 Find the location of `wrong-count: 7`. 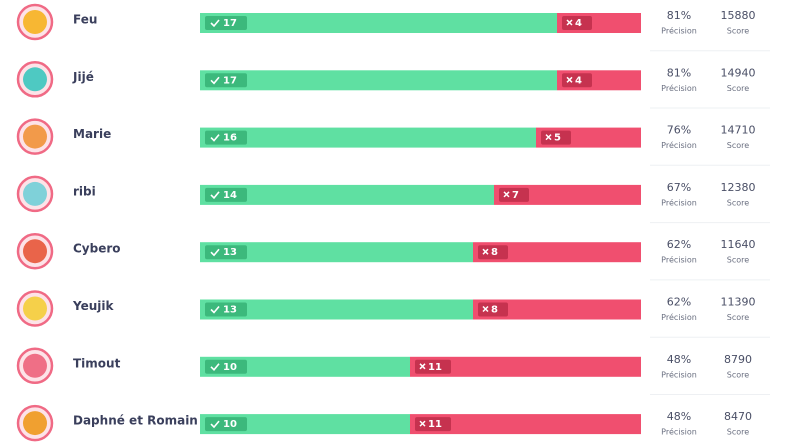

wrong-count: 7 is located at coordinates (515, 195).